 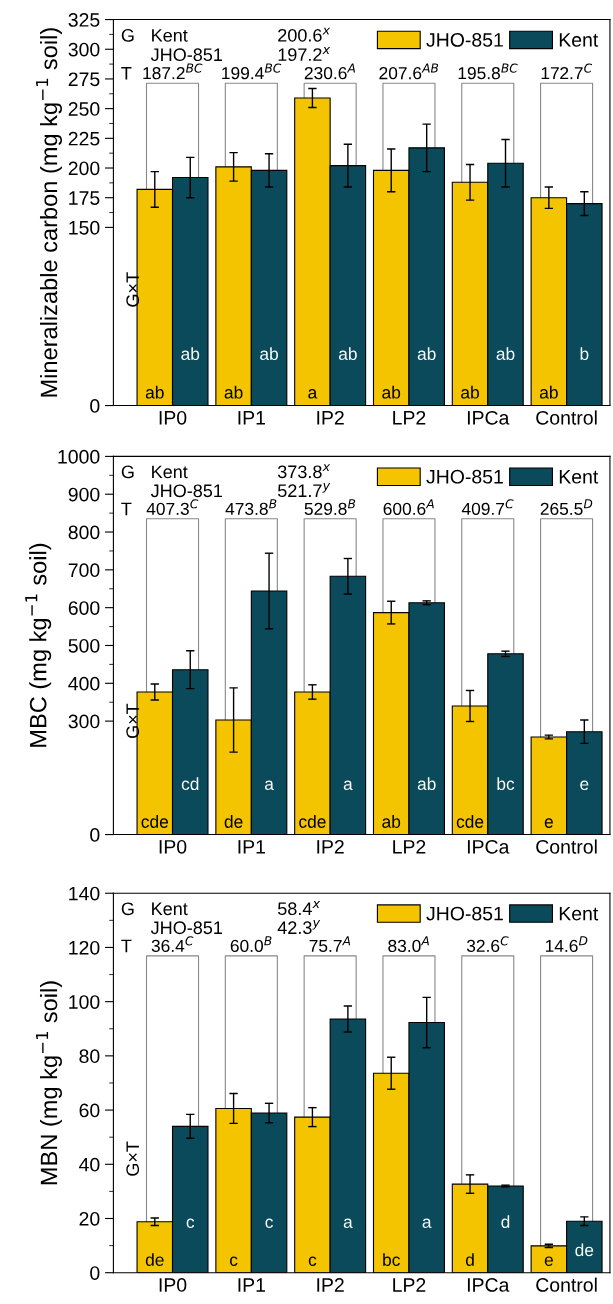 I want to click on annotation: 36.4$^{C}$, so click(x=172, y=944).